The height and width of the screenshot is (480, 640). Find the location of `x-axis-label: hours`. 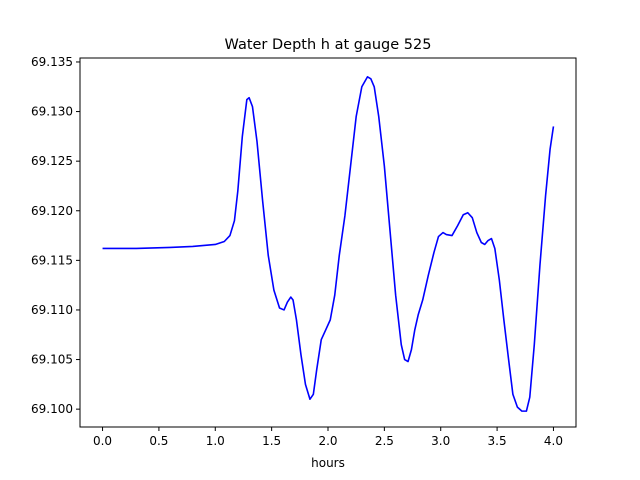

x-axis-label: hours is located at coordinates (328, 463).